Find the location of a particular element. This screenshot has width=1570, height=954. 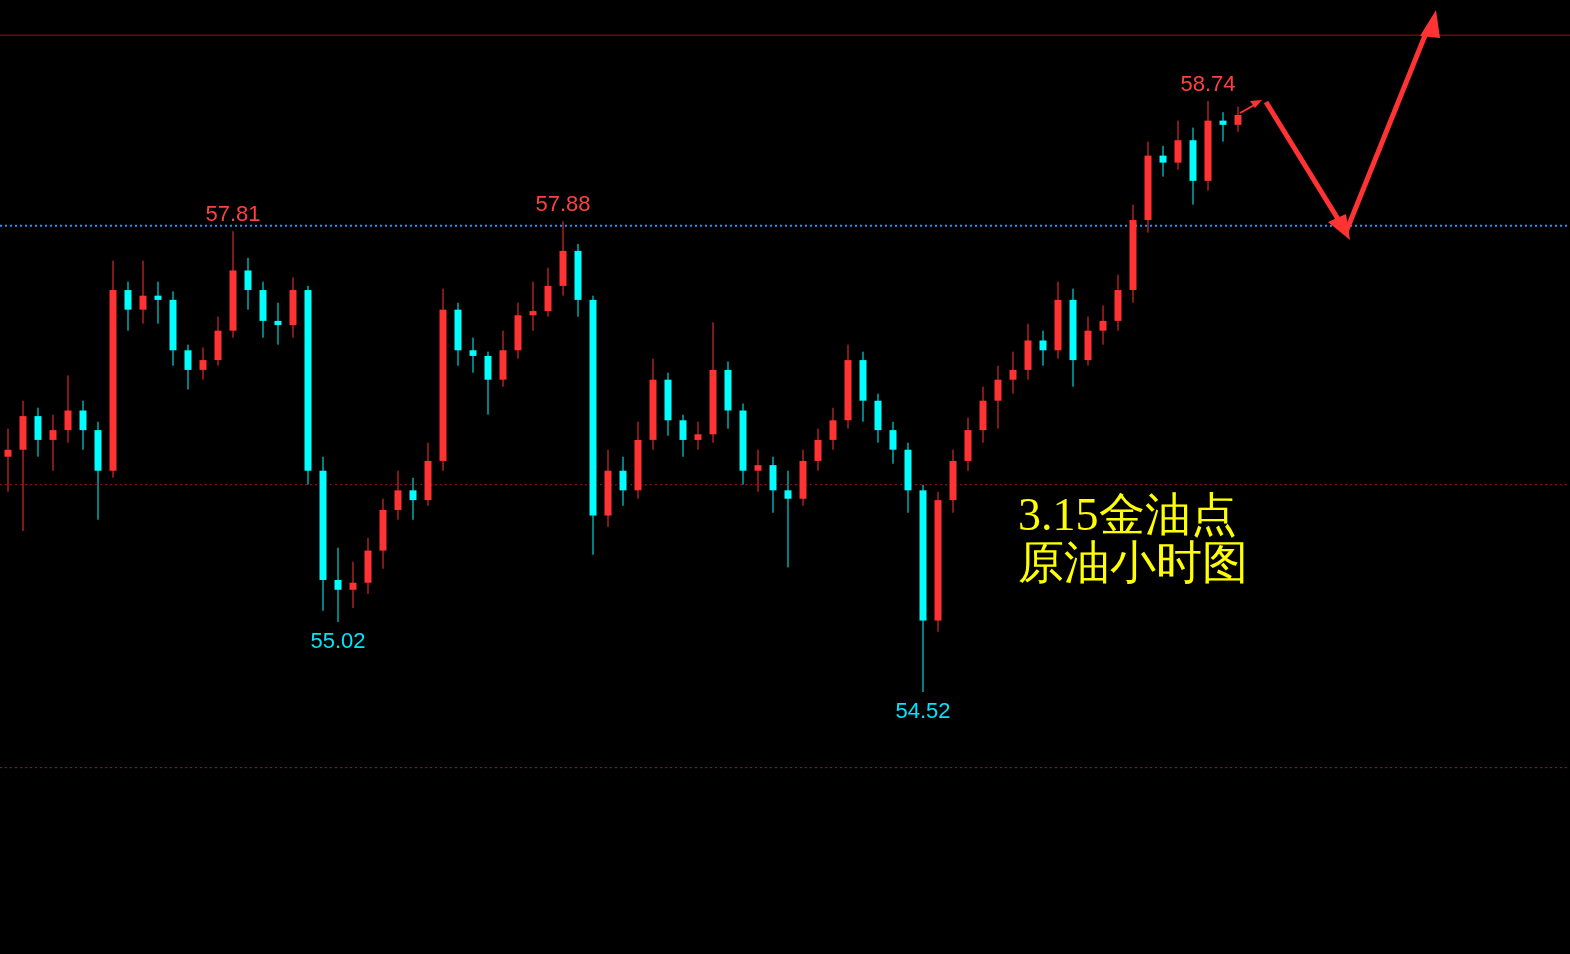

annotation: 57.81 is located at coordinates (233, 214).